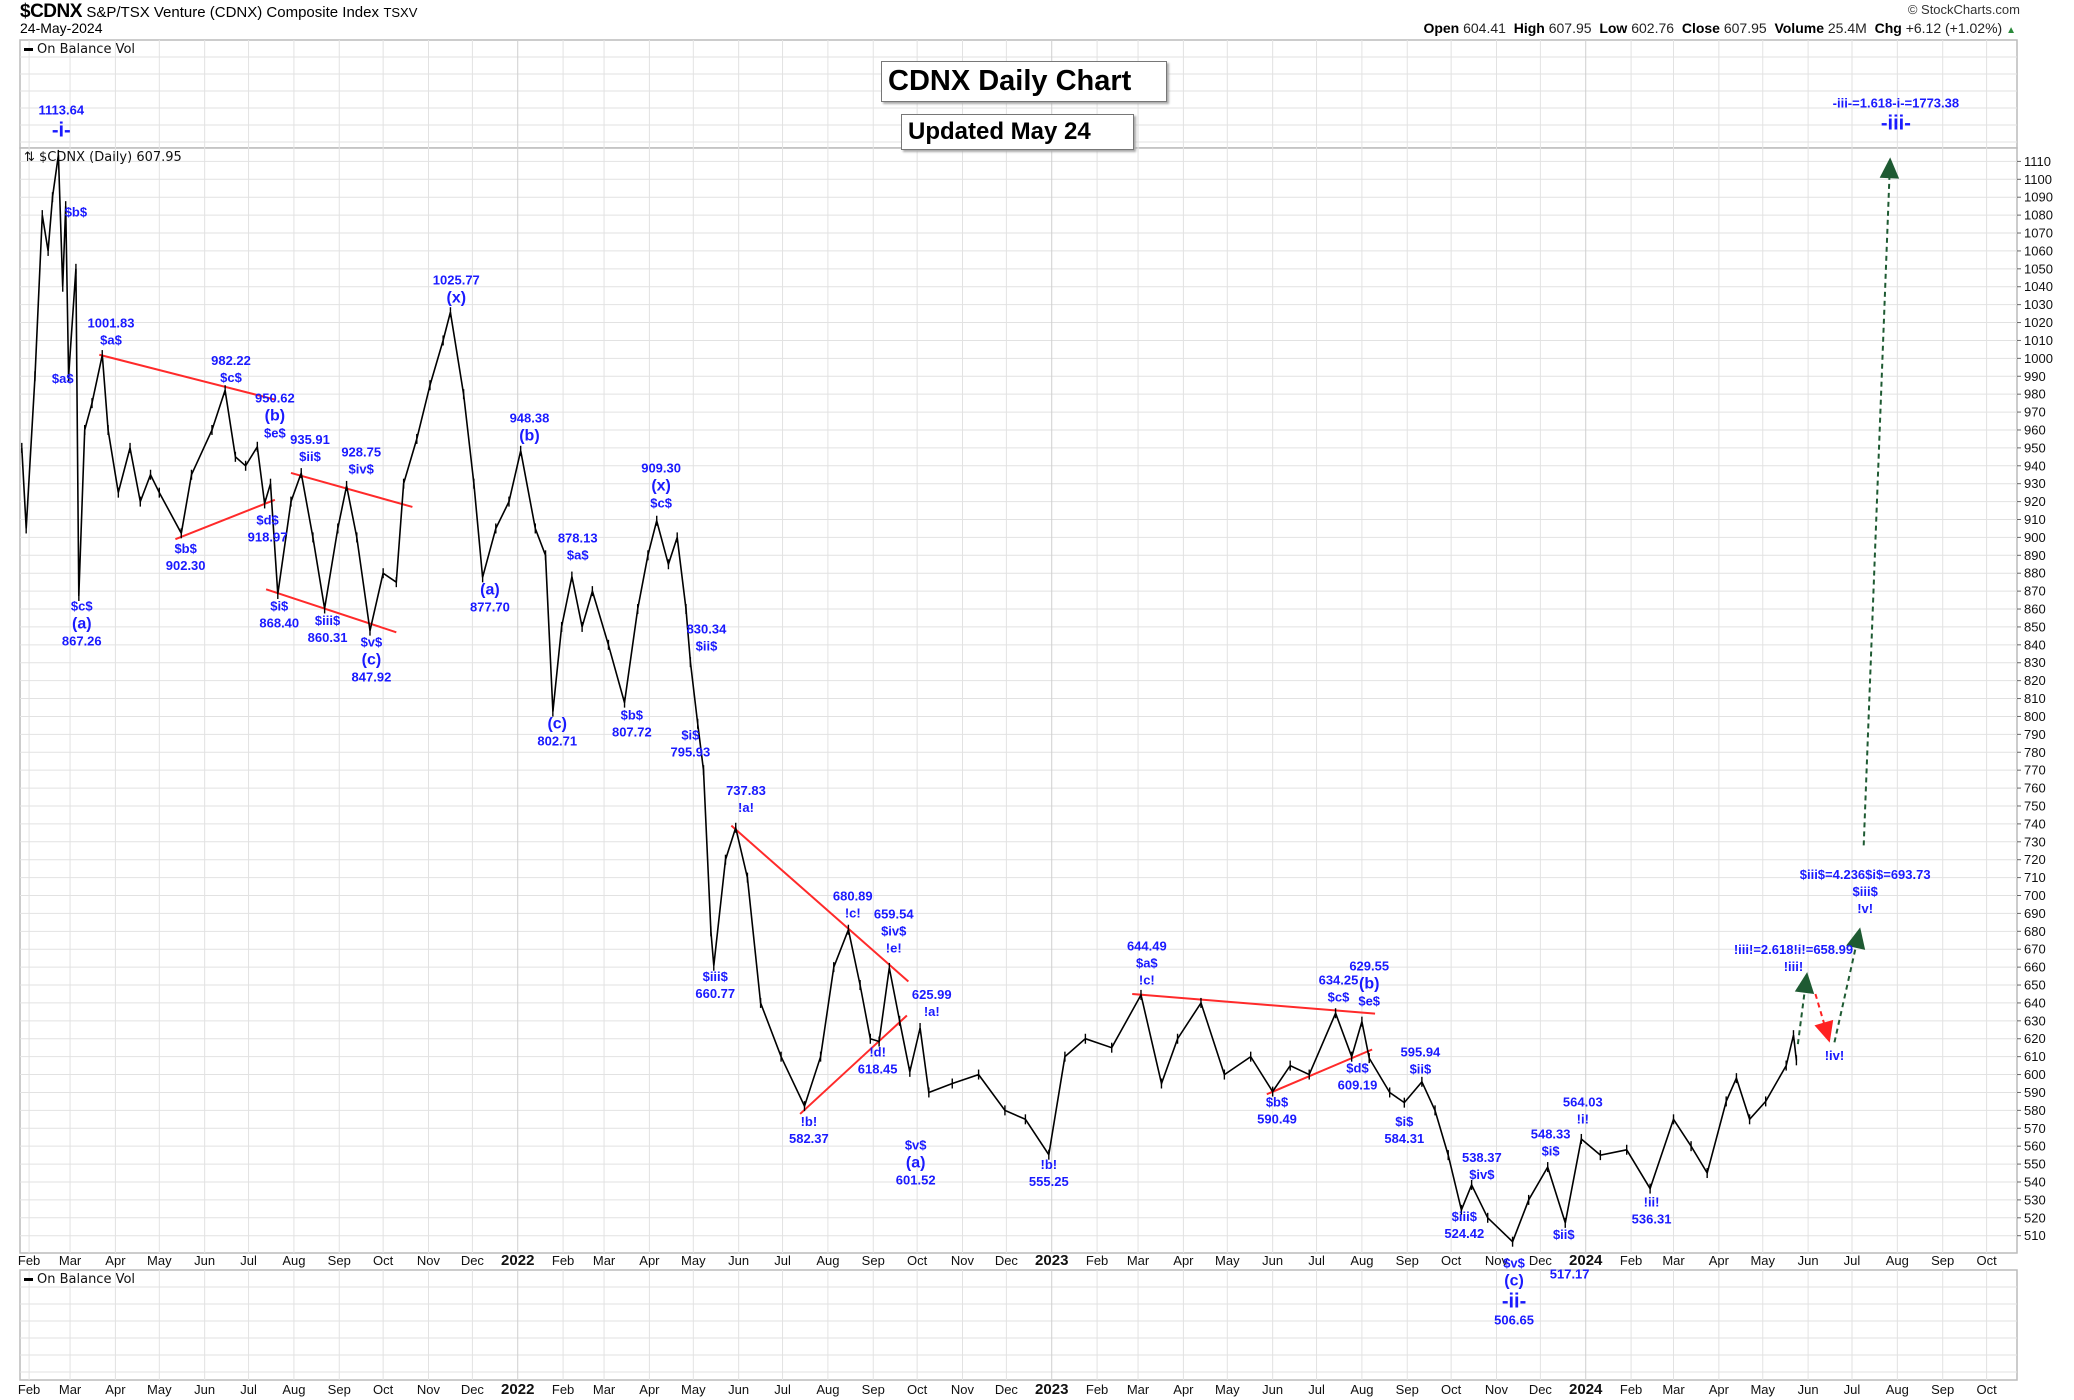  I want to click on wave-label-line: $d$, so click(1357, 1067).